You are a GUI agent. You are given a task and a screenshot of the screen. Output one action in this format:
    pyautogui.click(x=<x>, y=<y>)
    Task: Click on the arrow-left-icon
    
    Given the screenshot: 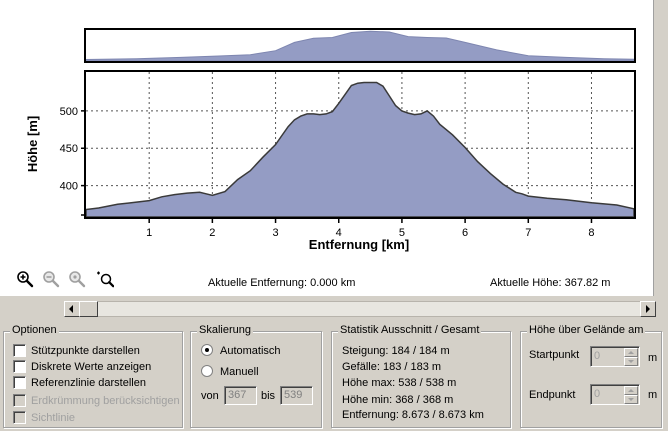 What is the action you would take?
    pyautogui.click(x=71, y=309)
    